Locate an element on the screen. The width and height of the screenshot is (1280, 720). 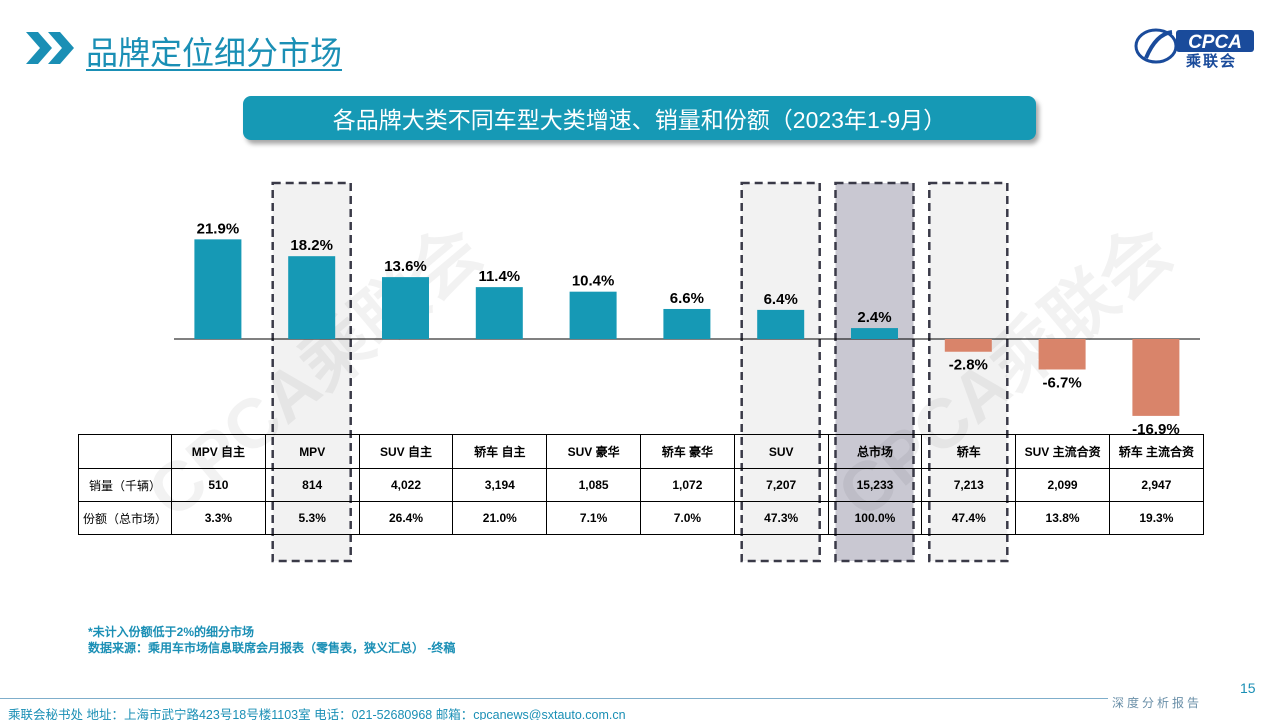
bar-value-label-3: 11.4% is located at coordinates (499, 276).